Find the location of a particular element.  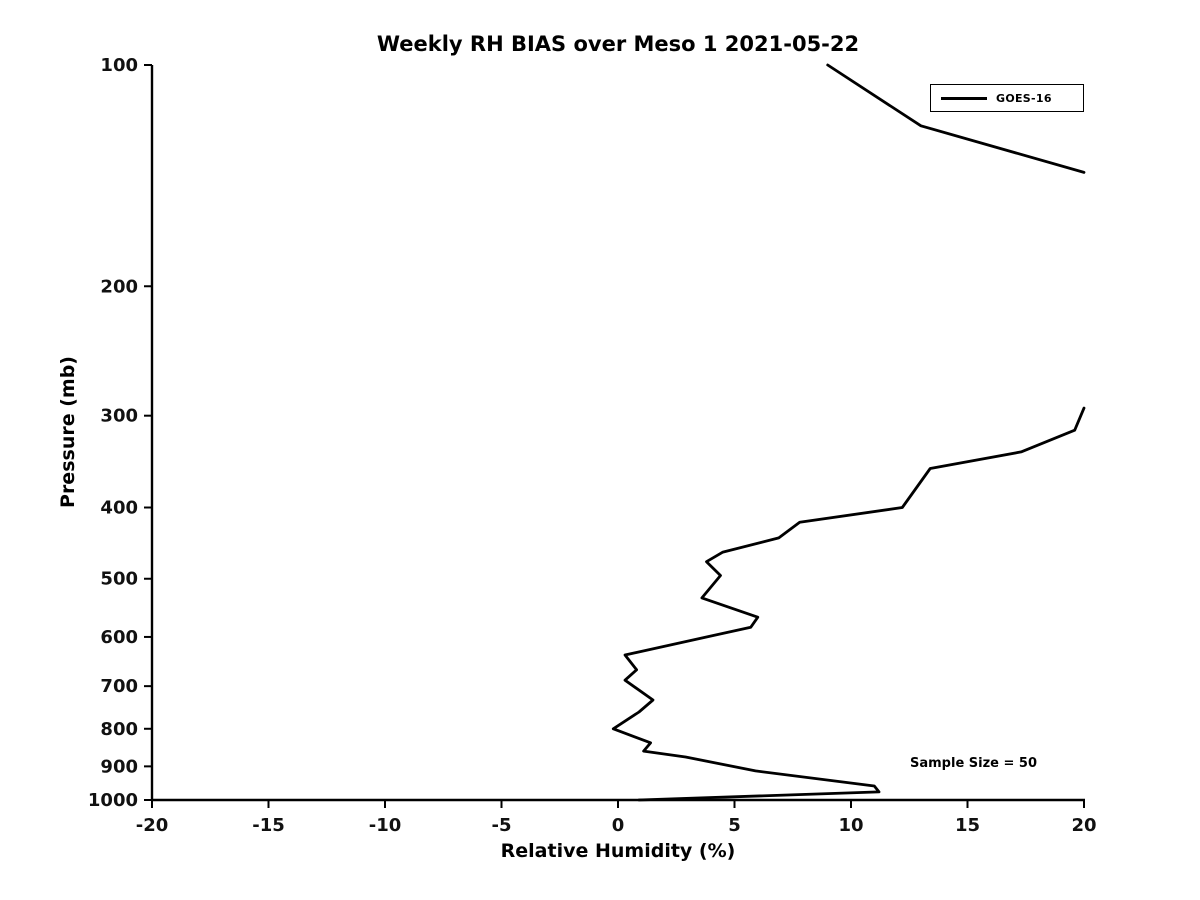

chart-title: Weekly RH BIAS over Meso 1 2021-05-22 is located at coordinates (618, 44).